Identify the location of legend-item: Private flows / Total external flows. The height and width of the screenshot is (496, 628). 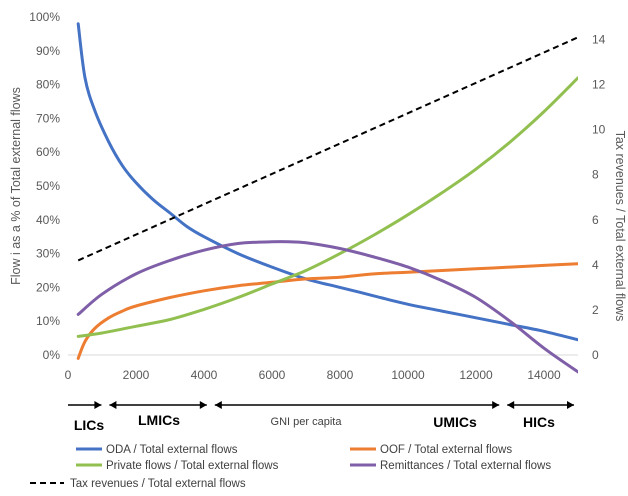
(177, 466).